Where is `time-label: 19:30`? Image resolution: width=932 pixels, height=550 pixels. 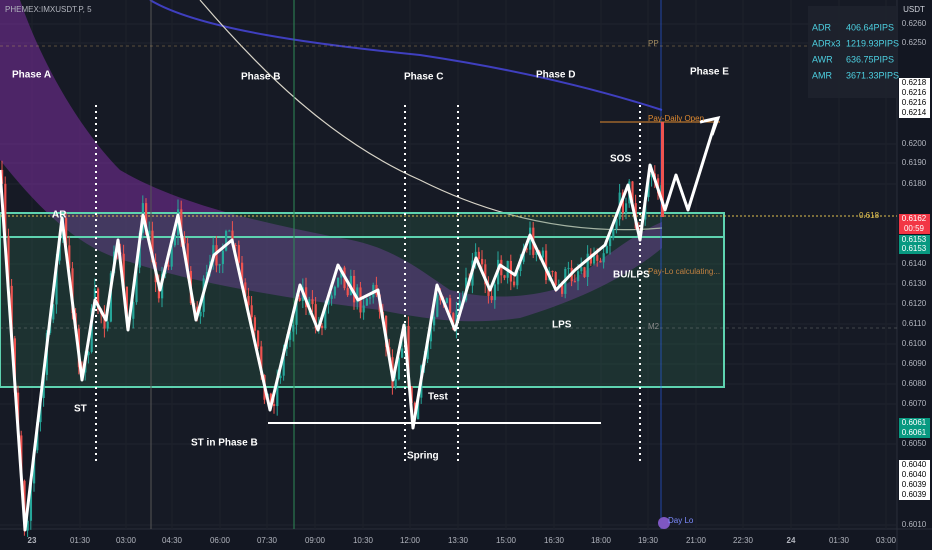
time-label: 19:30 is located at coordinates (648, 540).